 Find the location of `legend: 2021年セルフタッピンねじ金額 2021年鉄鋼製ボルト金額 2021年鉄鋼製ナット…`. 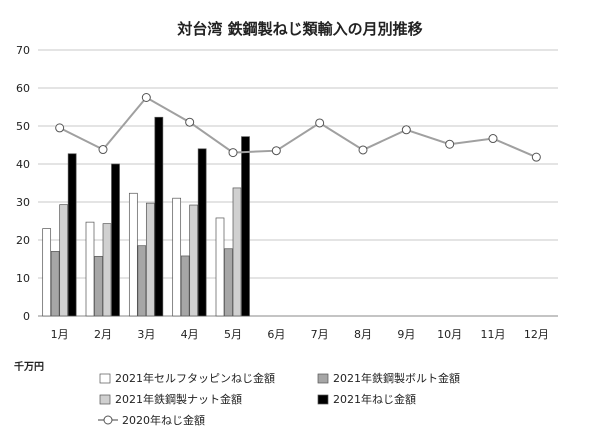

legend: 2021年セルフタッピンねじ金額 2021年鉄鋼製ボルト金額 2021年鉄鋼製ナット… is located at coordinates (279, 399).